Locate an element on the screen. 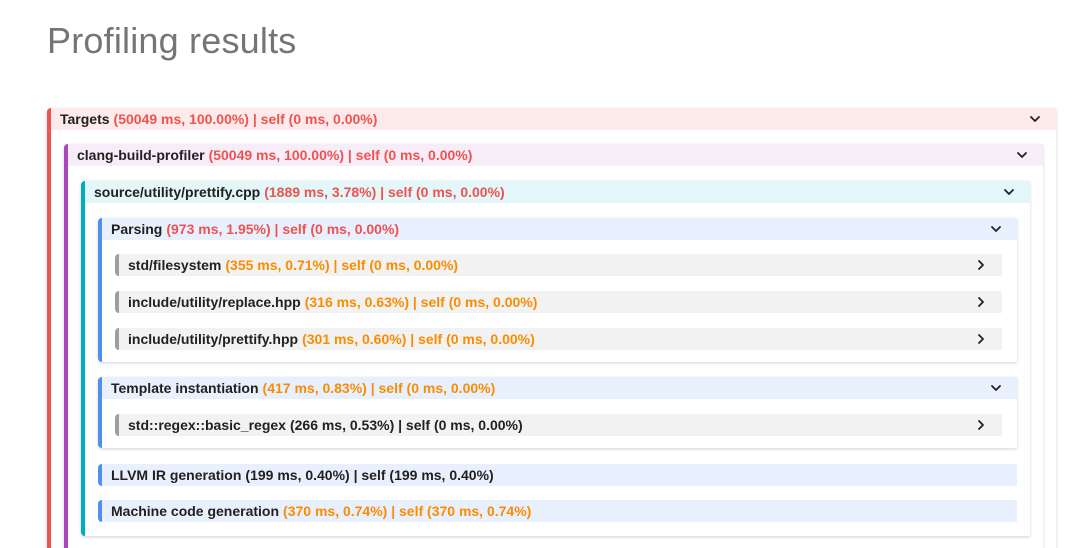  node-stats: (316 ms, 0.63%) | self (0 ms, 0.00%) is located at coordinates (421, 302).